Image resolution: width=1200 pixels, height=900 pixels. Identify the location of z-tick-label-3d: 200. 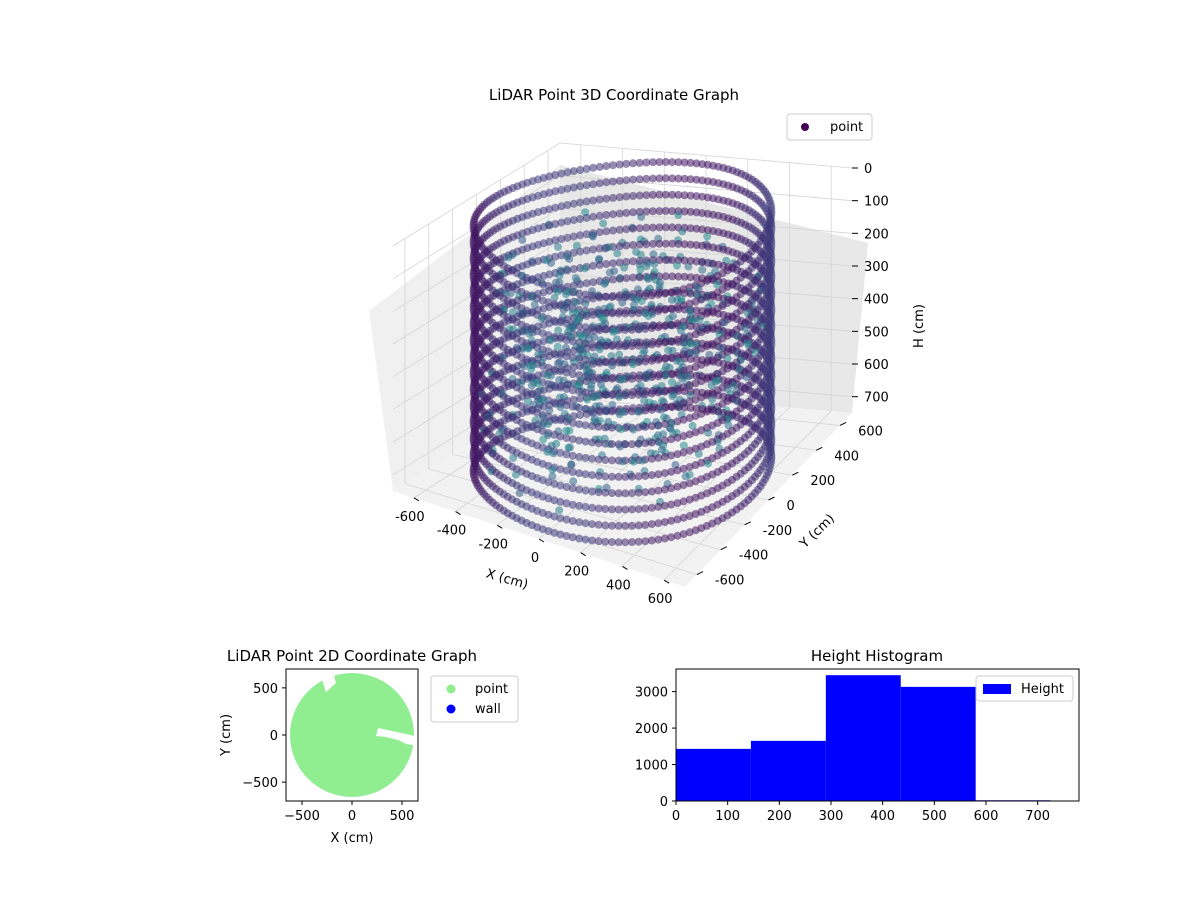
(876, 234).